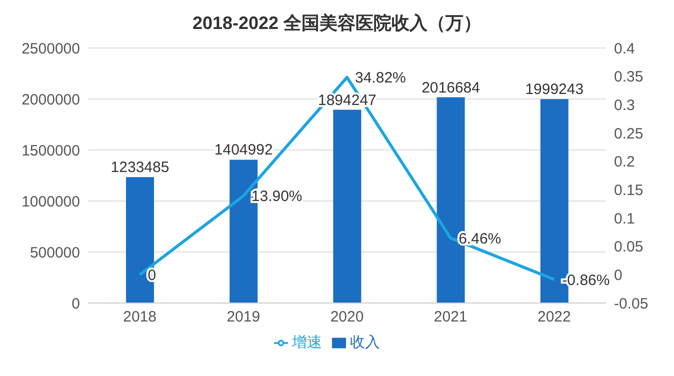 This screenshot has width=674, height=376. I want to click on data-label: 34.82%, so click(380, 78).